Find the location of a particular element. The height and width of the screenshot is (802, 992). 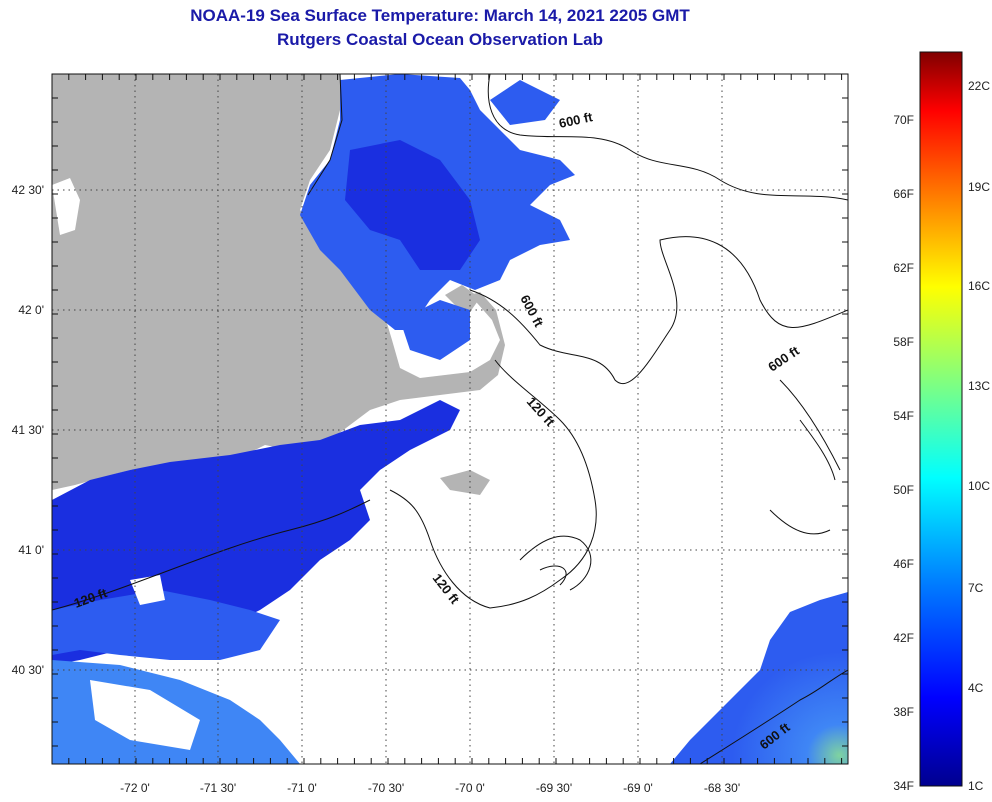

lon-label: -70 0' is located at coordinates (470, 788).